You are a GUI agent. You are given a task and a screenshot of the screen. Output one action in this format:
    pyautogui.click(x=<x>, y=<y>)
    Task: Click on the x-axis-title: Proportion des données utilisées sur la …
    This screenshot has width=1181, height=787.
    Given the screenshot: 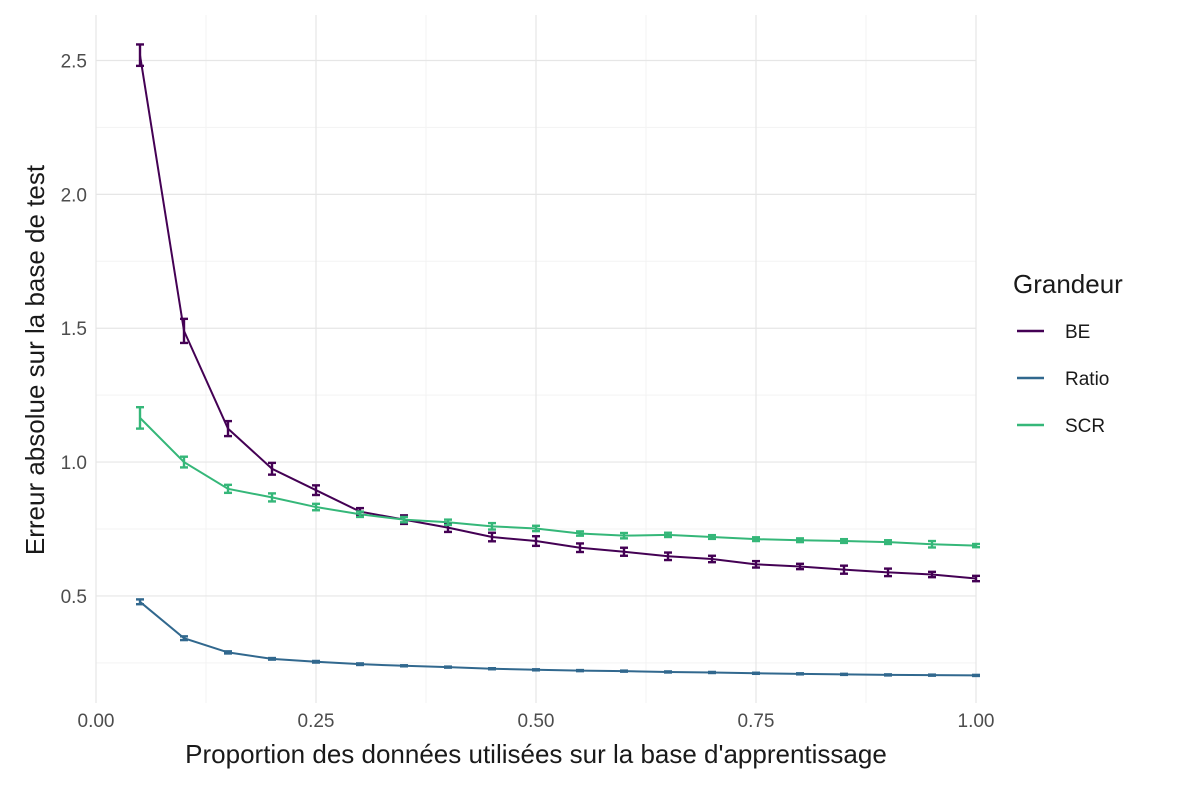 What is the action you would take?
    pyautogui.click(x=536, y=754)
    